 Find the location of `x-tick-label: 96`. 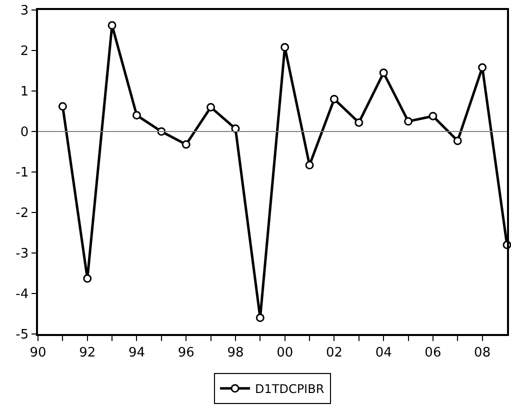

x-tick-label: 96 is located at coordinates (186, 352).